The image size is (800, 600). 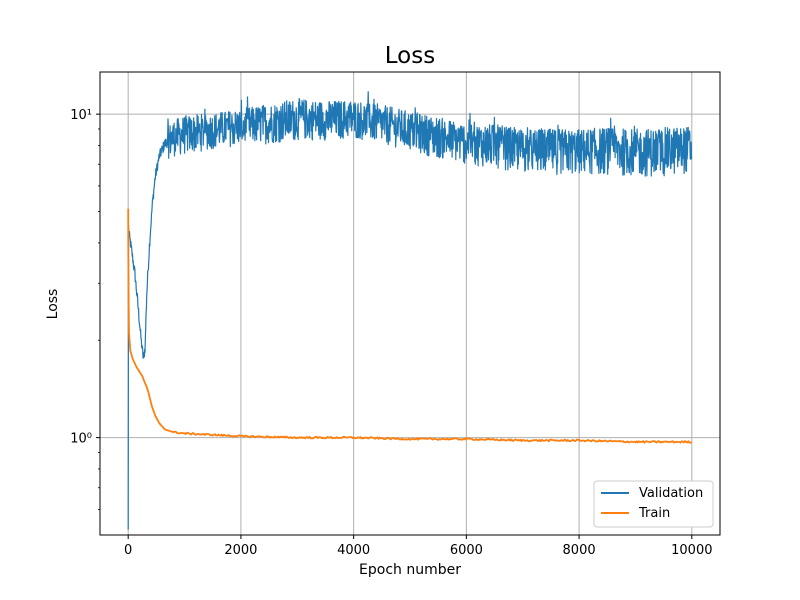 What do you see at coordinates (128, 550) in the screenshot?
I see `x-tick-label: 0` at bounding box center [128, 550].